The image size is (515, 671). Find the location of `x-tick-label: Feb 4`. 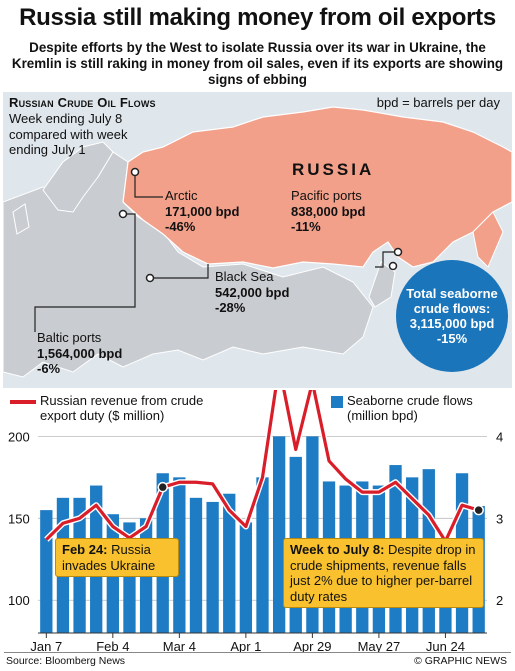

x-tick-label: Feb 4 is located at coordinates (112, 645).